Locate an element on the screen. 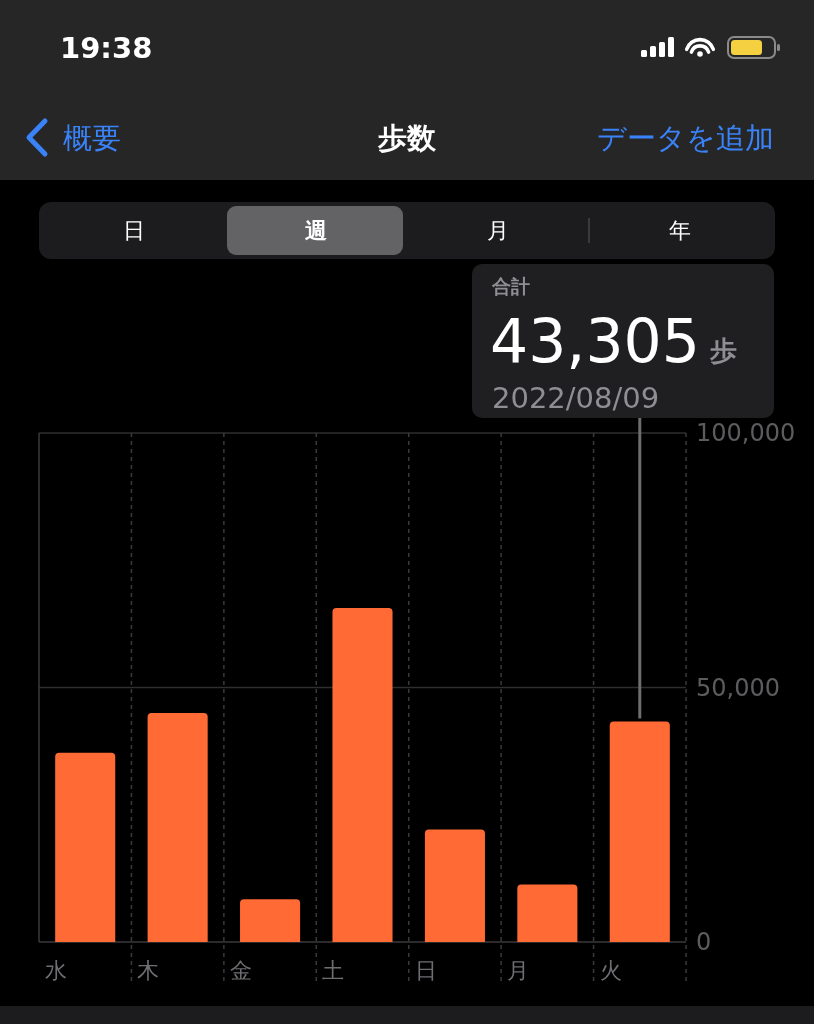 The height and width of the screenshot is (1024, 814). x-tick-label: 日 is located at coordinates (425, 970).